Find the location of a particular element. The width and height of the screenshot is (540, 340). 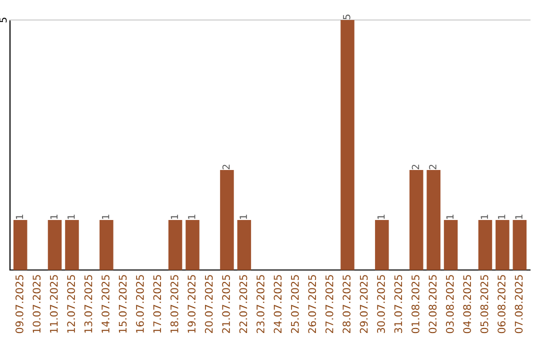

x-tick-label: 14.07.2025 is located at coordinates (106, 304).